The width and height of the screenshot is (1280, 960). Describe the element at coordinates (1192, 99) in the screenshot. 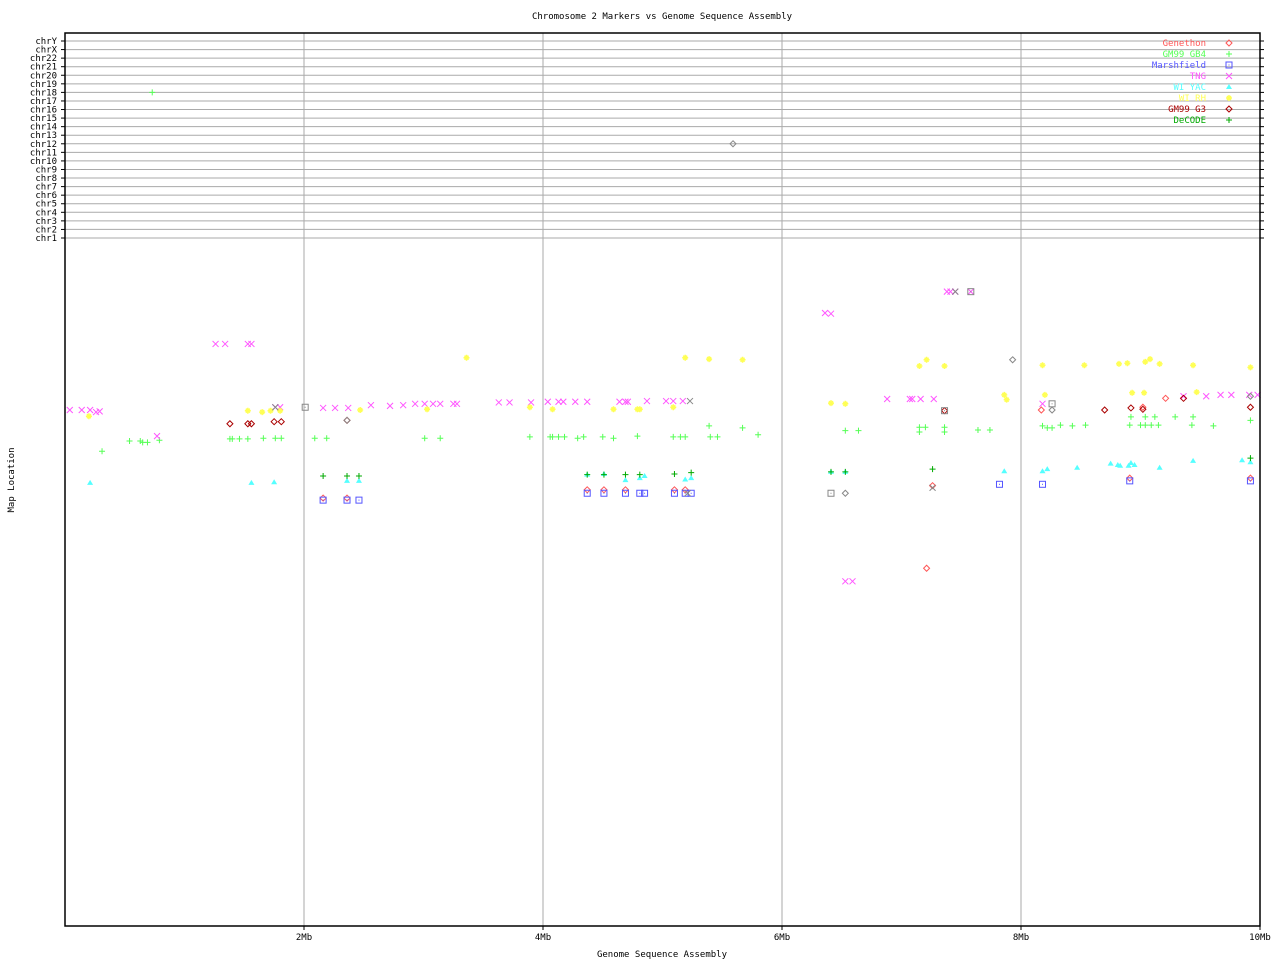

I see `legend-label: WI RH` at that location.